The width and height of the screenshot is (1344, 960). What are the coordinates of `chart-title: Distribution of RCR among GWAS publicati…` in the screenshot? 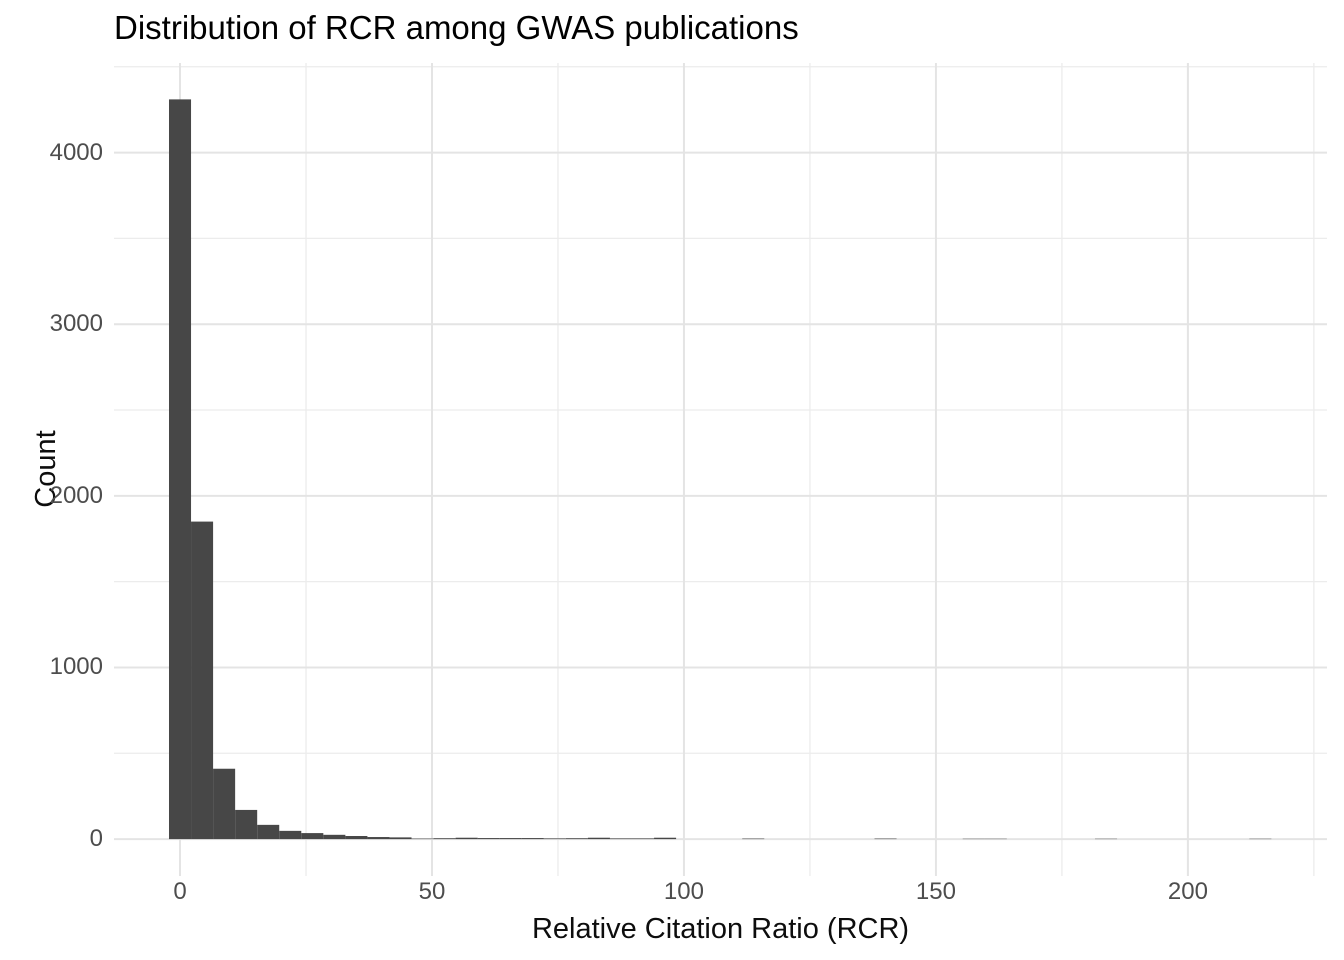 It's located at (456, 27).